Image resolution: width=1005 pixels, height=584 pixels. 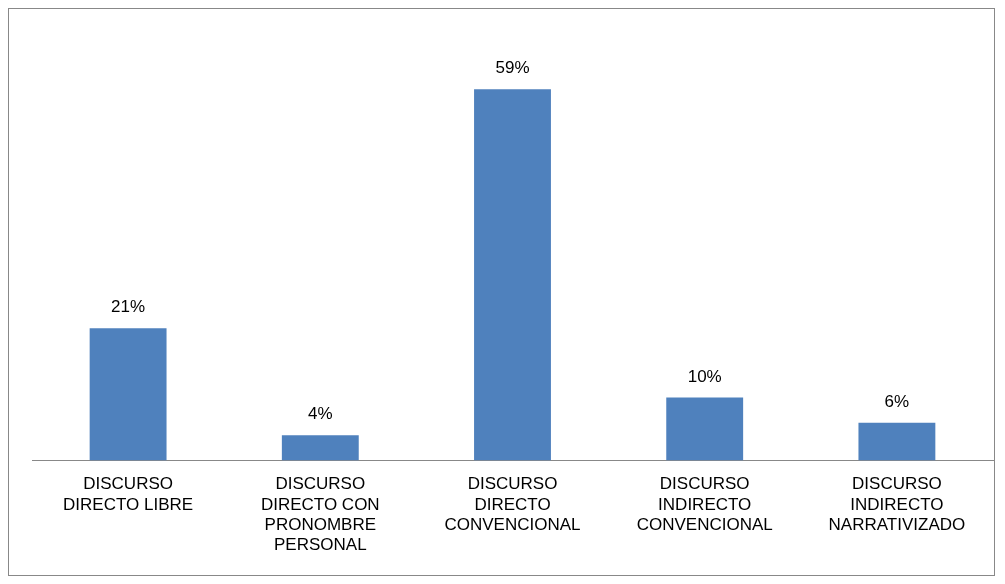 What do you see at coordinates (128, 494) in the screenshot?
I see `x-tick-label: DISCURSO DIRECTO LIBRE` at bounding box center [128, 494].